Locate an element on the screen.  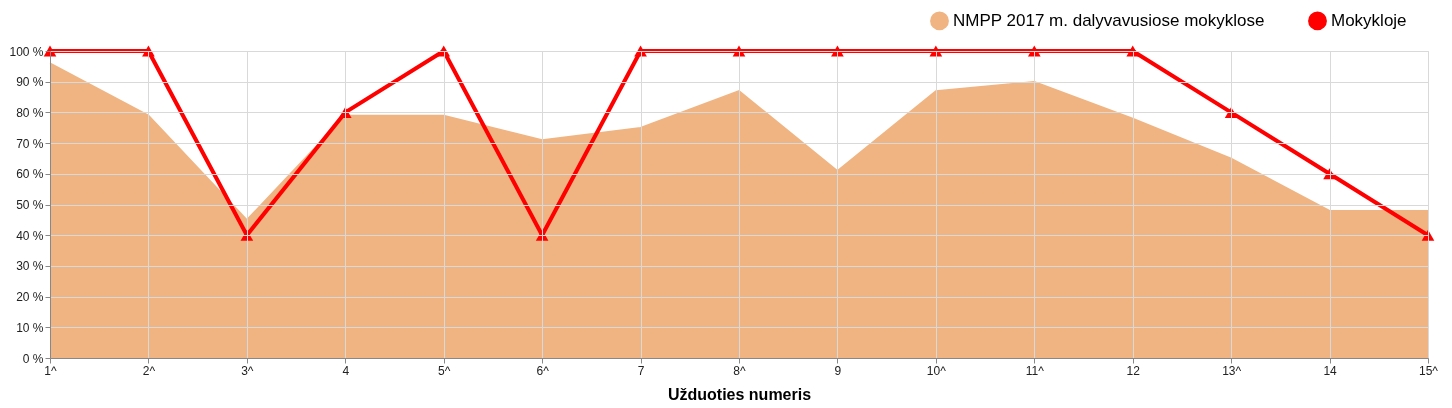
x-tick-label: 10^ is located at coordinates (936, 370).